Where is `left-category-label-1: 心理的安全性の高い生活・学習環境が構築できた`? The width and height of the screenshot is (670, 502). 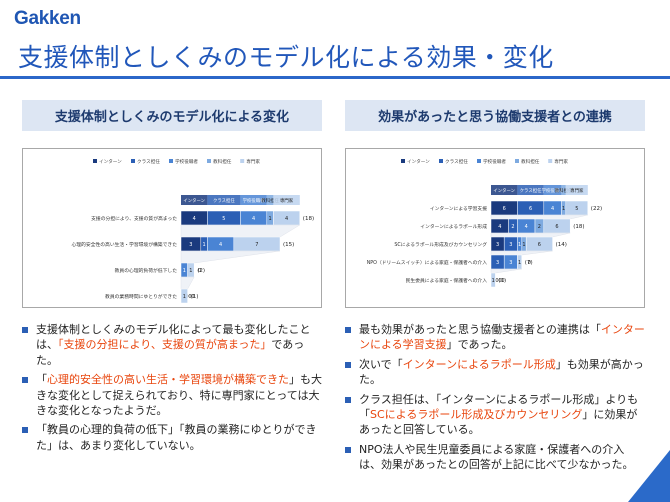
left-category-label-1: 心理的安全性の高い生活・学習環境が構築できた is located at coordinates (124, 244).